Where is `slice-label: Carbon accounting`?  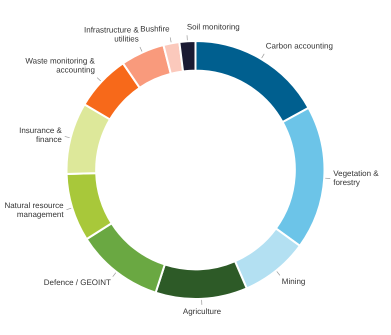
slice-label: Carbon accounting is located at coordinates (299, 45).